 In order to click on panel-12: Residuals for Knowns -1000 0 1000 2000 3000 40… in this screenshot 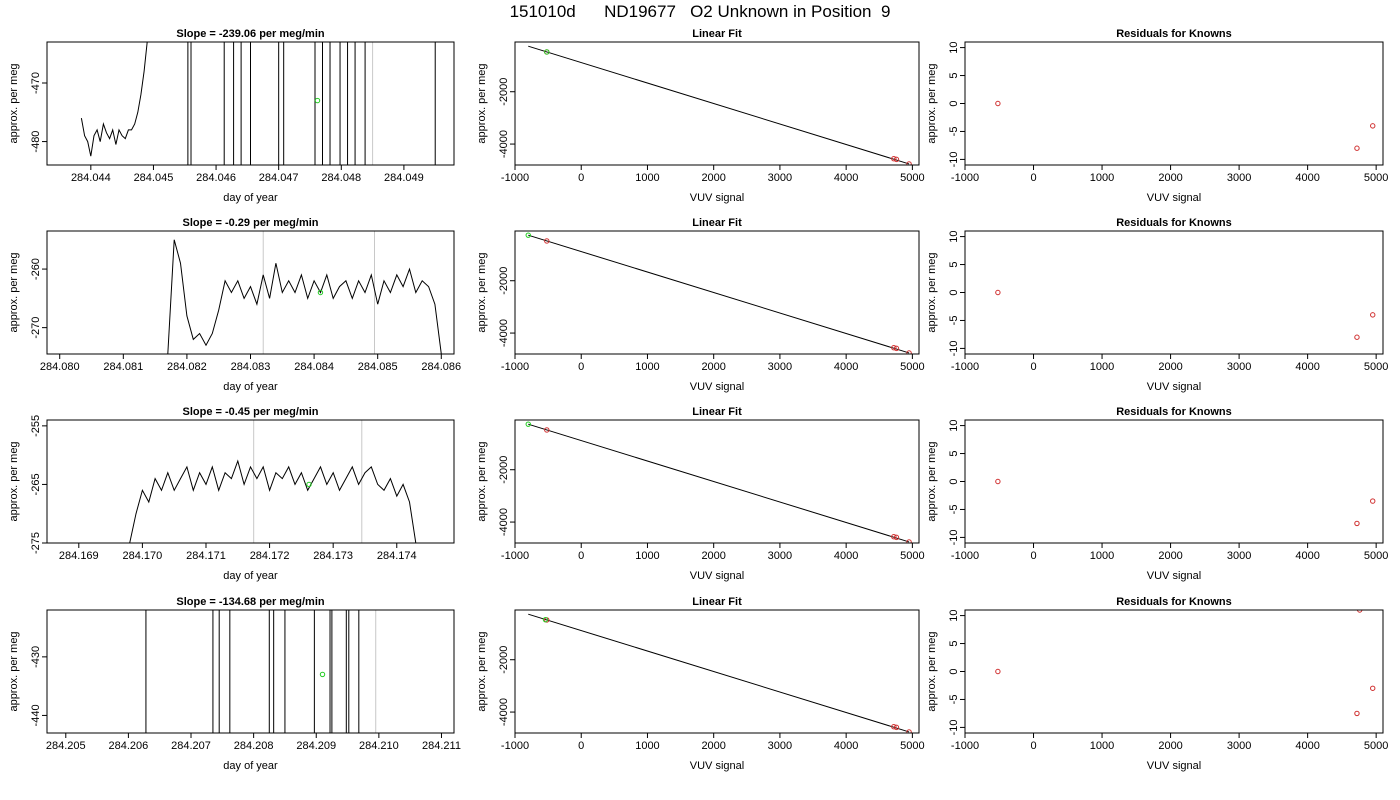, I will do `click(1157, 684)`.